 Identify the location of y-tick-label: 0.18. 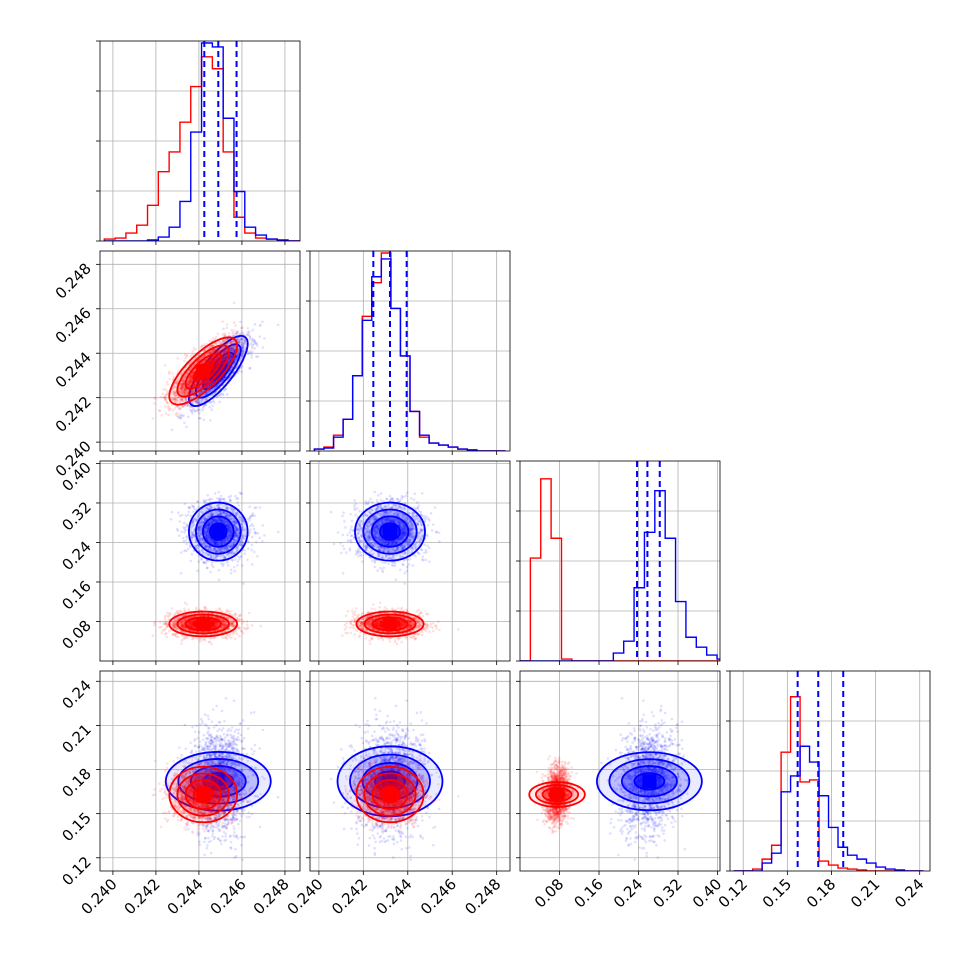
(76, 783).